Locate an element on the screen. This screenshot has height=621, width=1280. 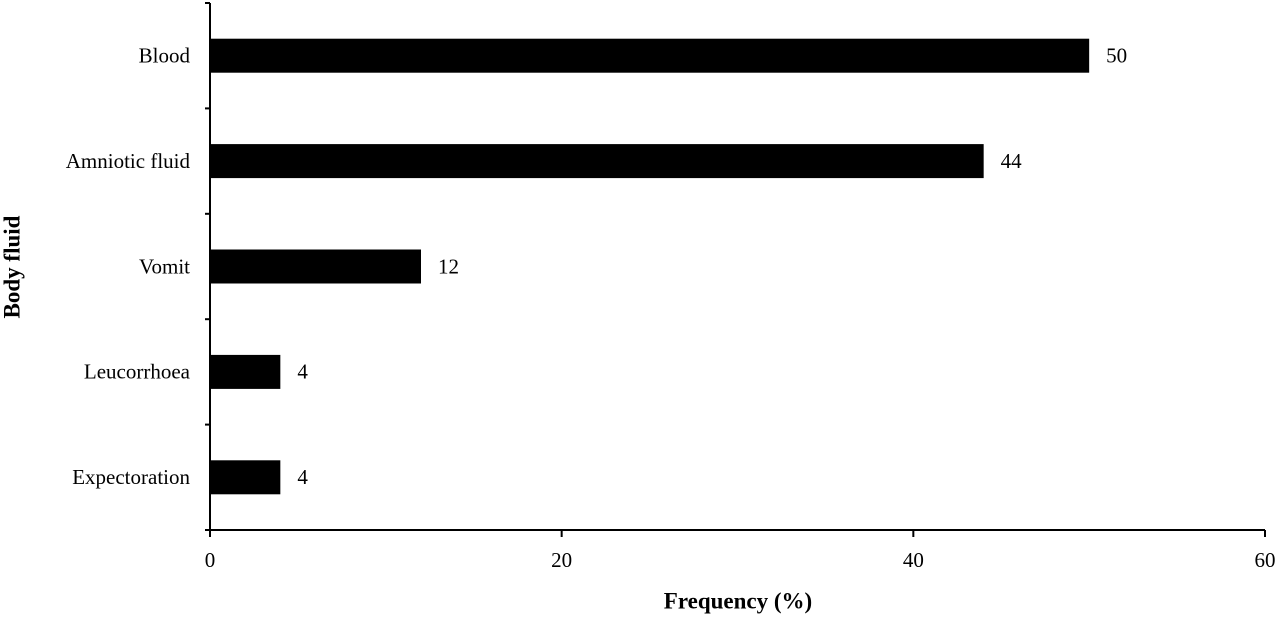
y-tick-label: Amniotic fluid is located at coordinates (128, 161).